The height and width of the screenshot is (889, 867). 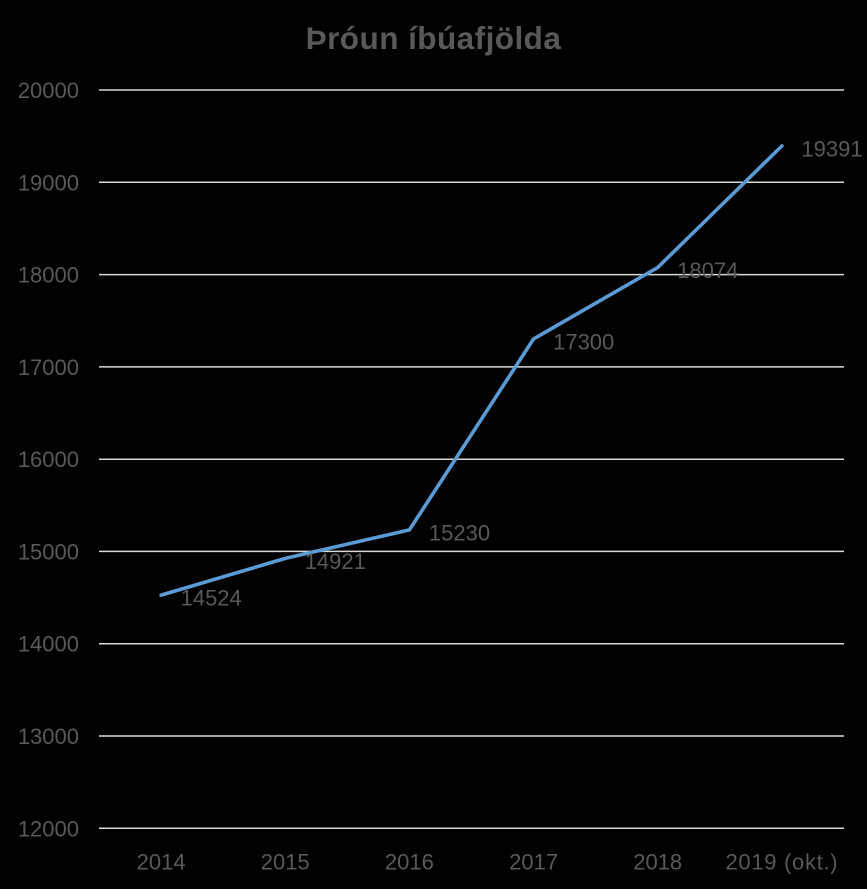 What do you see at coordinates (48, 828) in the screenshot?
I see `svg-text: 12000` at bounding box center [48, 828].